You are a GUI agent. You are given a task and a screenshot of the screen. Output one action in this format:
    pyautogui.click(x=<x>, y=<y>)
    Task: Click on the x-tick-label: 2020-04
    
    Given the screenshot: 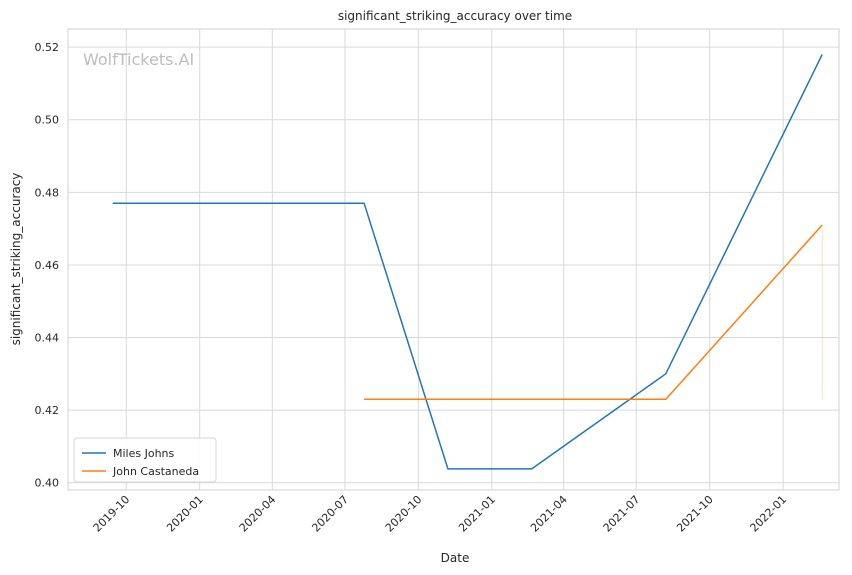 What is the action you would take?
    pyautogui.click(x=258, y=514)
    